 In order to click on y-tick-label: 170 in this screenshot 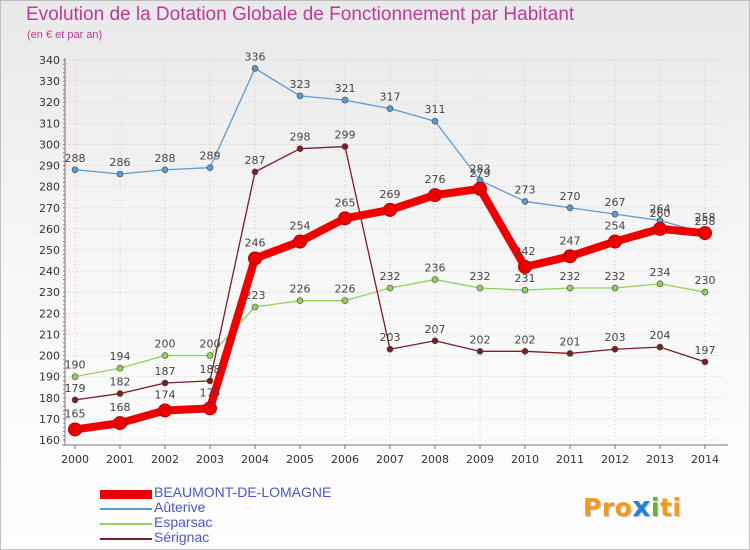, I will do `click(49, 419)`.